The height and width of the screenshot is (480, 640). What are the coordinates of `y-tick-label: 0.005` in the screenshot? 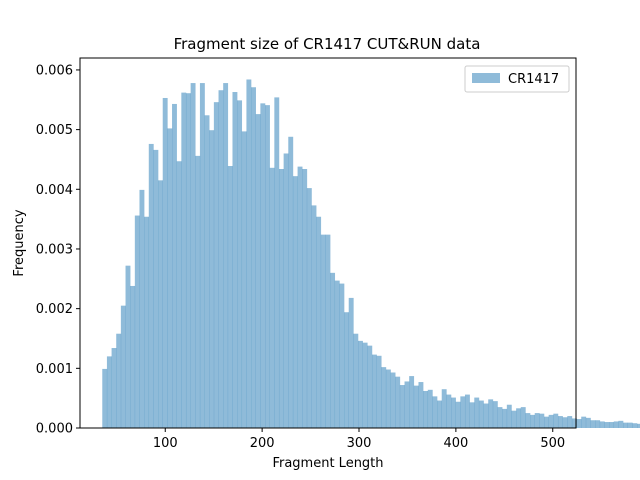 It's located at (54, 130).